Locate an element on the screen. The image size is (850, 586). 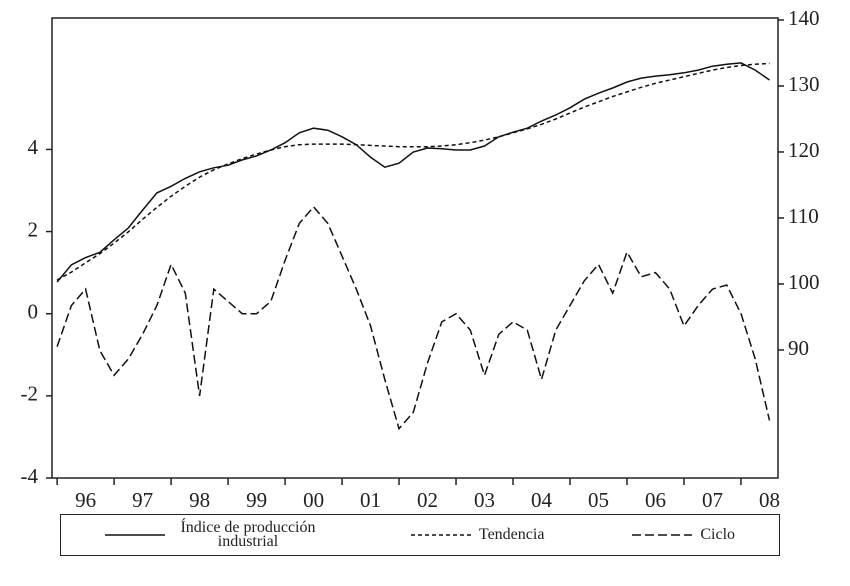
legend-label: Ciclo is located at coordinates (718, 534).